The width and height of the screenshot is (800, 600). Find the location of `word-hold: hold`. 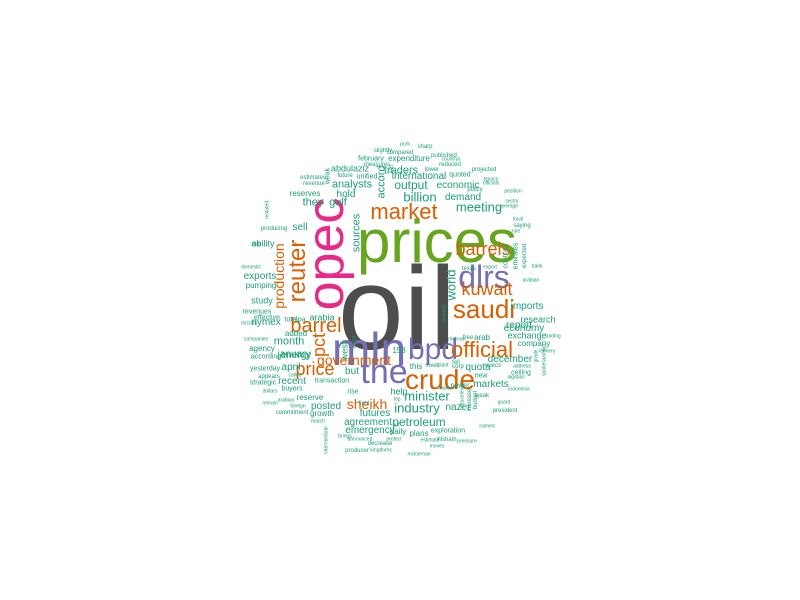

word-hold: hold is located at coordinates (346, 194).